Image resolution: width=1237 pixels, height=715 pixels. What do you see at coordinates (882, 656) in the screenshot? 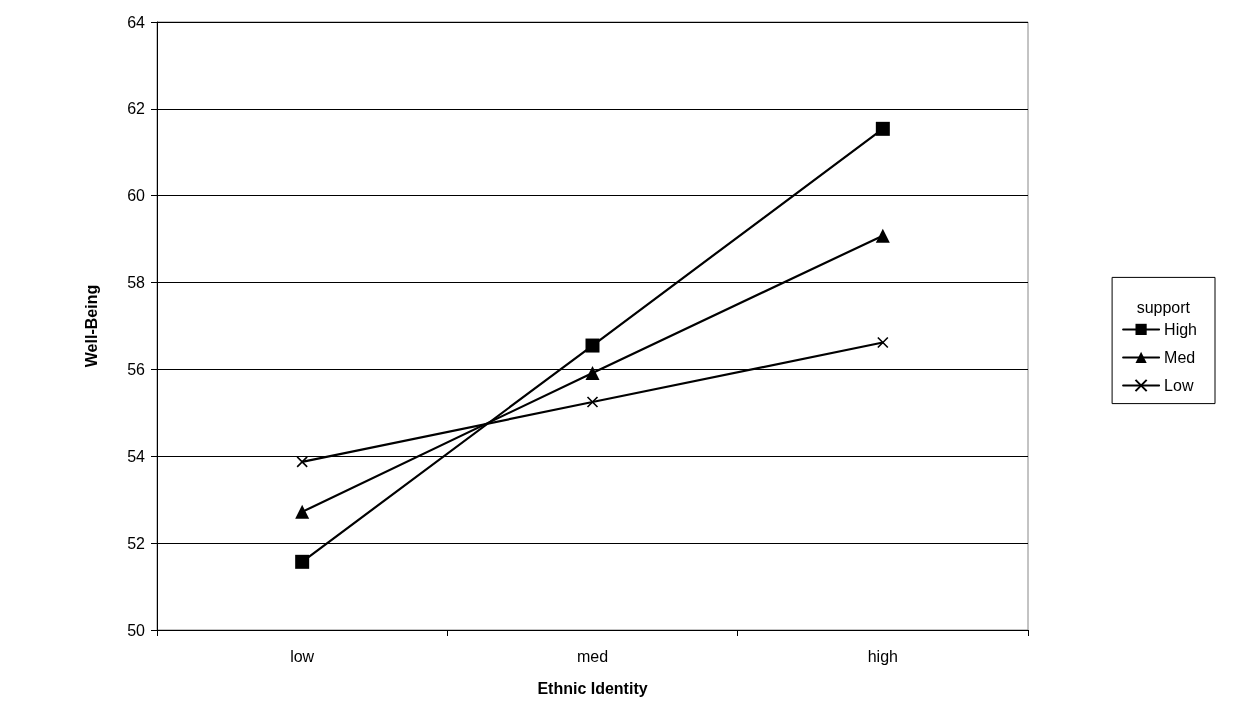
I see `x-tick-label: high` at bounding box center [882, 656].